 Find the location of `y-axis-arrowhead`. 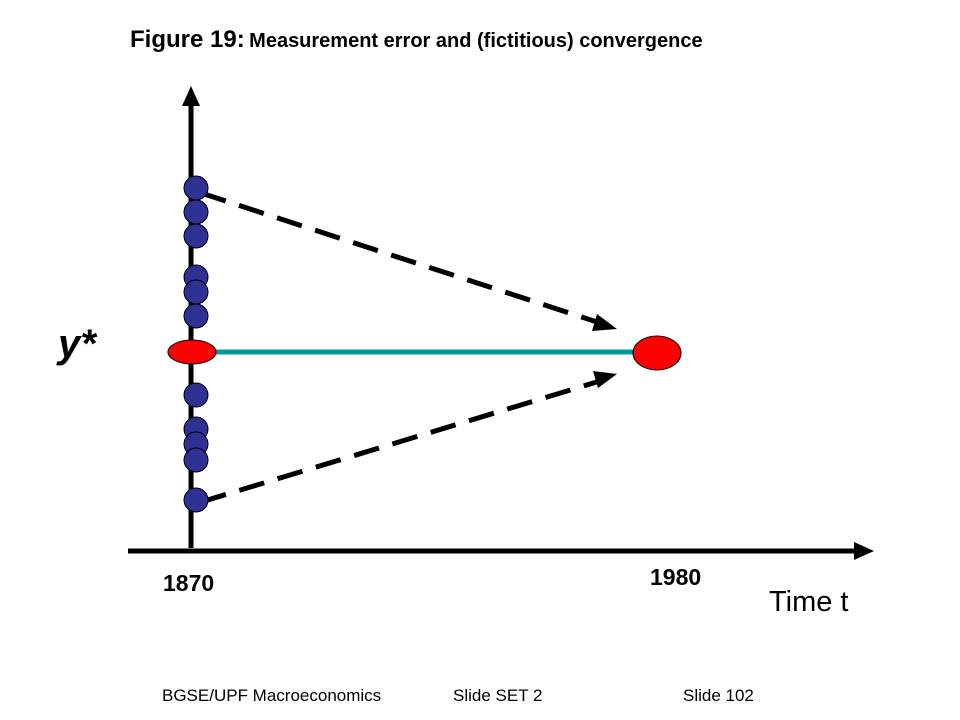

y-axis-arrowhead is located at coordinates (191, 96).